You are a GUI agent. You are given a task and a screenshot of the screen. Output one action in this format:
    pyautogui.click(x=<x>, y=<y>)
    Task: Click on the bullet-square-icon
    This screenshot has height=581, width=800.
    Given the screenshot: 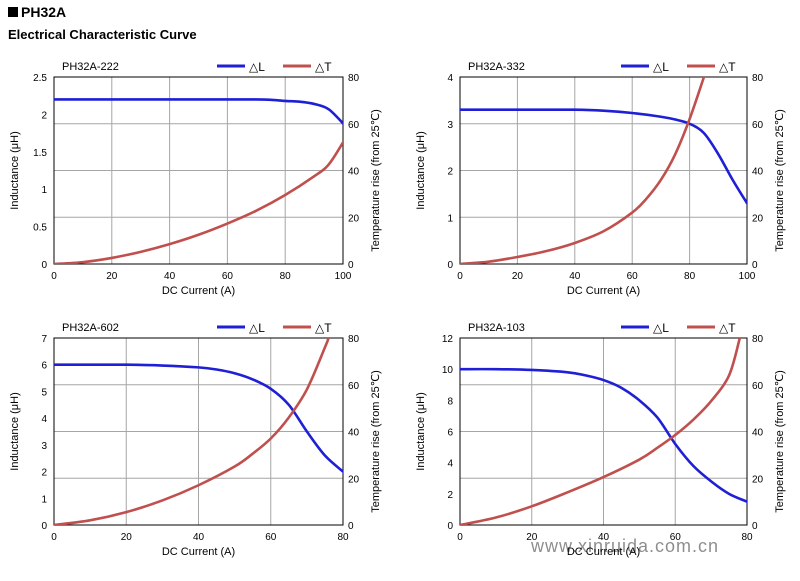 What is the action you would take?
    pyautogui.click(x=13, y=12)
    